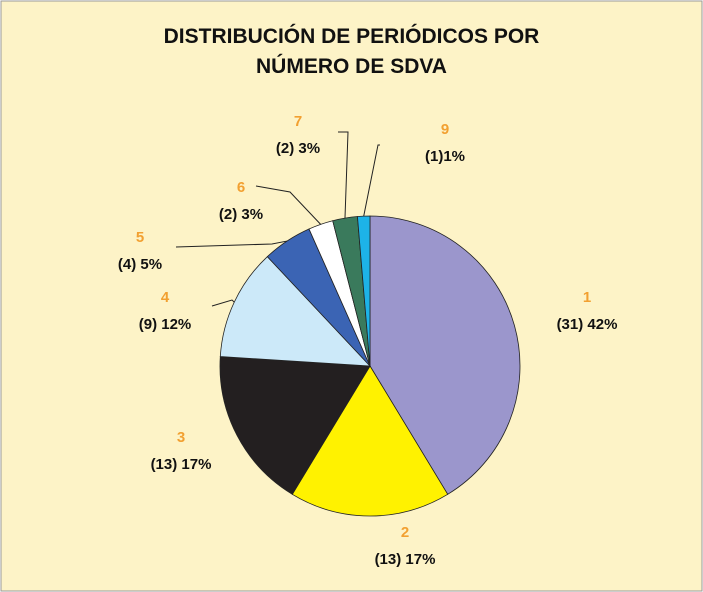 The height and width of the screenshot is (592, 703). Describe the element at coordinates (140, 237) in the screenshot. I see `category-label: 5` at that location.